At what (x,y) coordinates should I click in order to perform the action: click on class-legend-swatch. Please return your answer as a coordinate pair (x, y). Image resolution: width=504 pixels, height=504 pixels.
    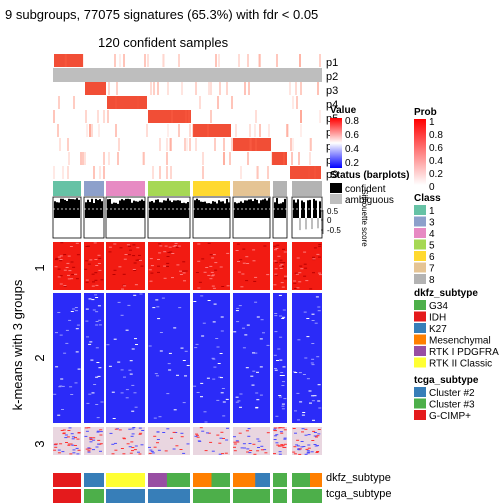
    Looking at the image, I should click on (420, 279).